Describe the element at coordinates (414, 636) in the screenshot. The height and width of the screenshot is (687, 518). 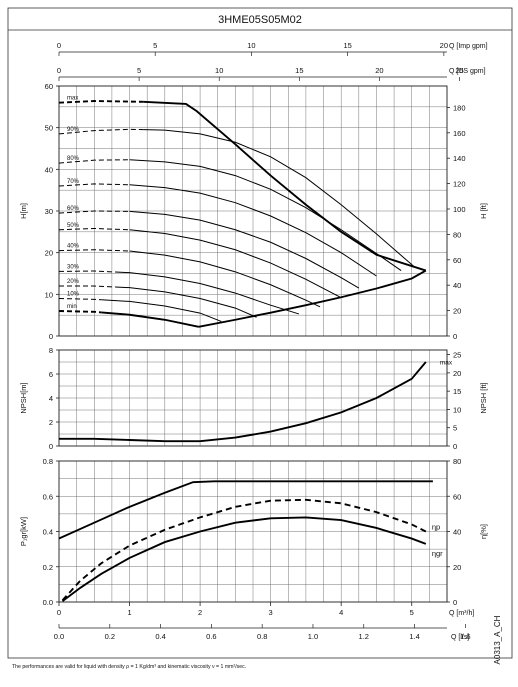
I see `lps-axis-tick-label: 1.4` at that location.